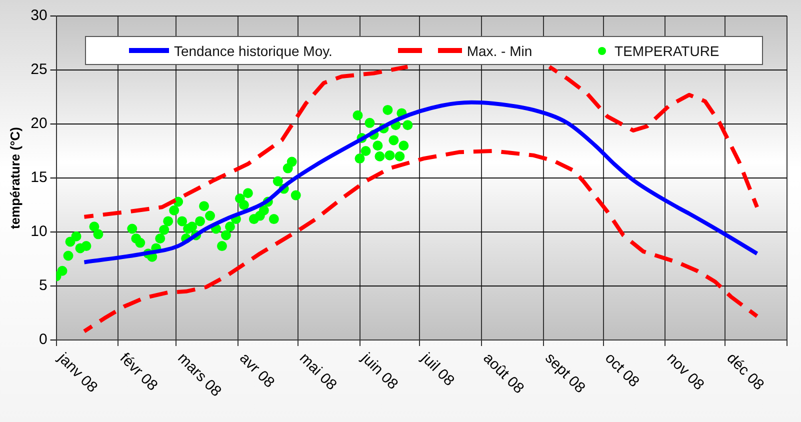 Image resolution: width=801 pixels, height=422 pixels. I want to click on y-tick-label: 5, so click(43, 285).